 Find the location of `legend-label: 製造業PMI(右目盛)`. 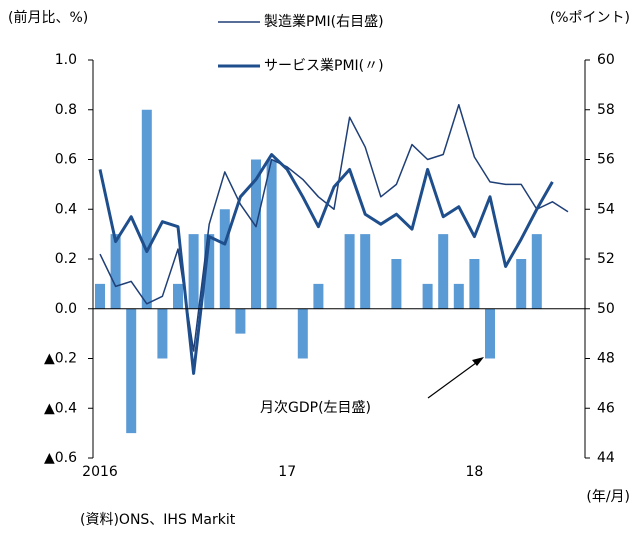

legend-label: 製造業PMI(右目盛) is located at coordinates (324, 22).